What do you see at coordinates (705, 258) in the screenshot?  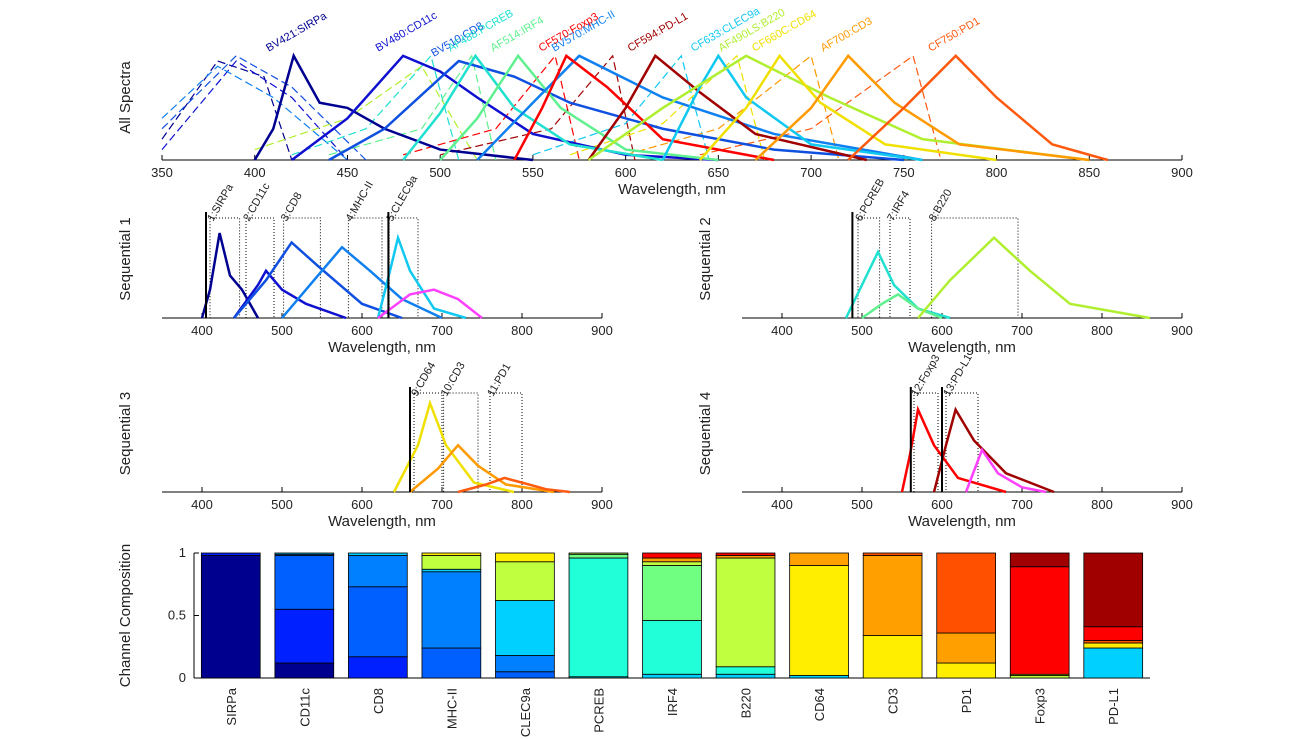 I see `y-axis-label: Sequential 2` at bounding box center [705, 258].